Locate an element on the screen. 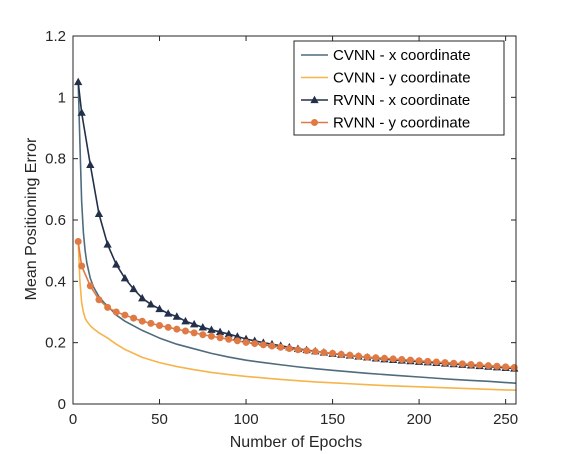  x-axis-label: Number of Epochs is located at coordinates (296, 442).